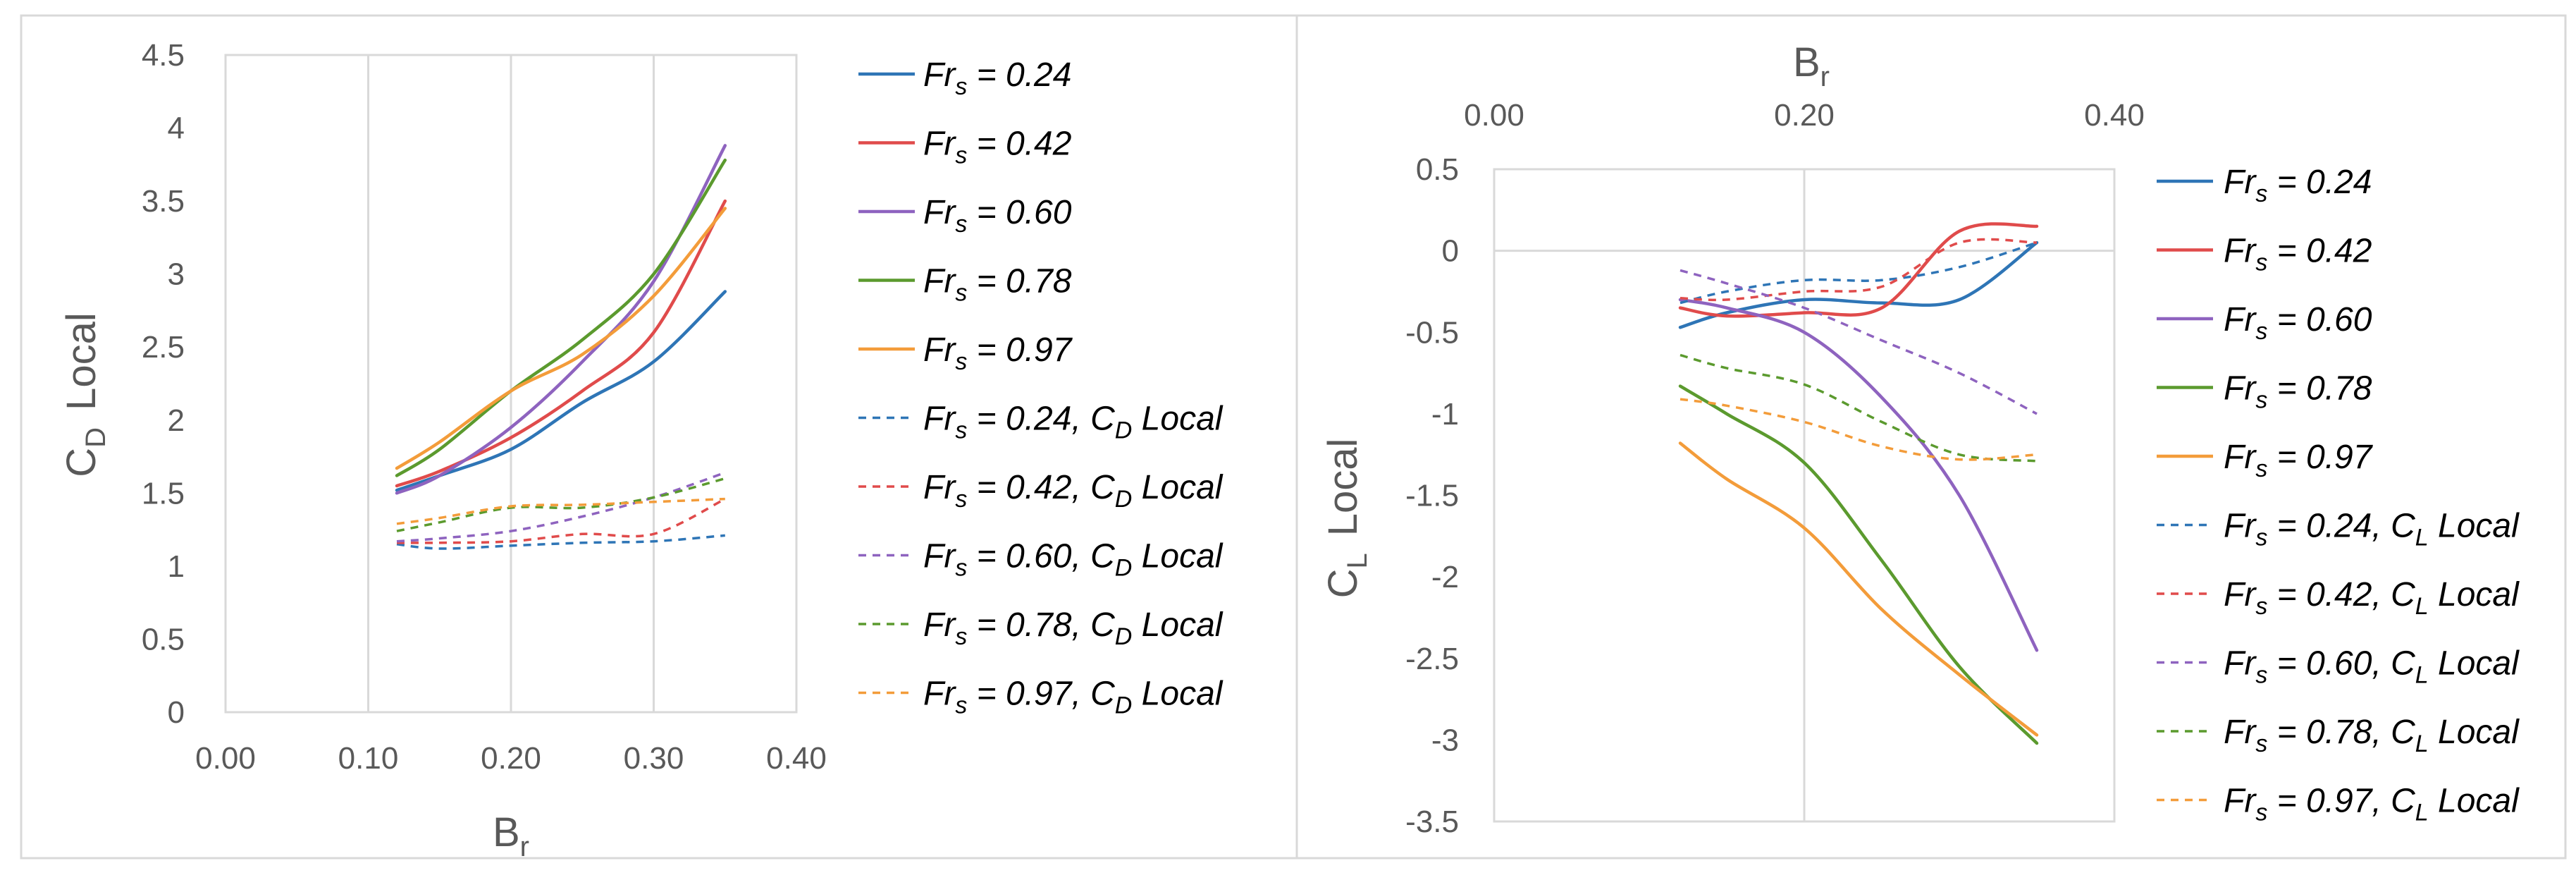  Describe the element at coordinates (997, 78) in the screenshot. I see `cd-legend-label-0: Frs = 0.24` at that location.